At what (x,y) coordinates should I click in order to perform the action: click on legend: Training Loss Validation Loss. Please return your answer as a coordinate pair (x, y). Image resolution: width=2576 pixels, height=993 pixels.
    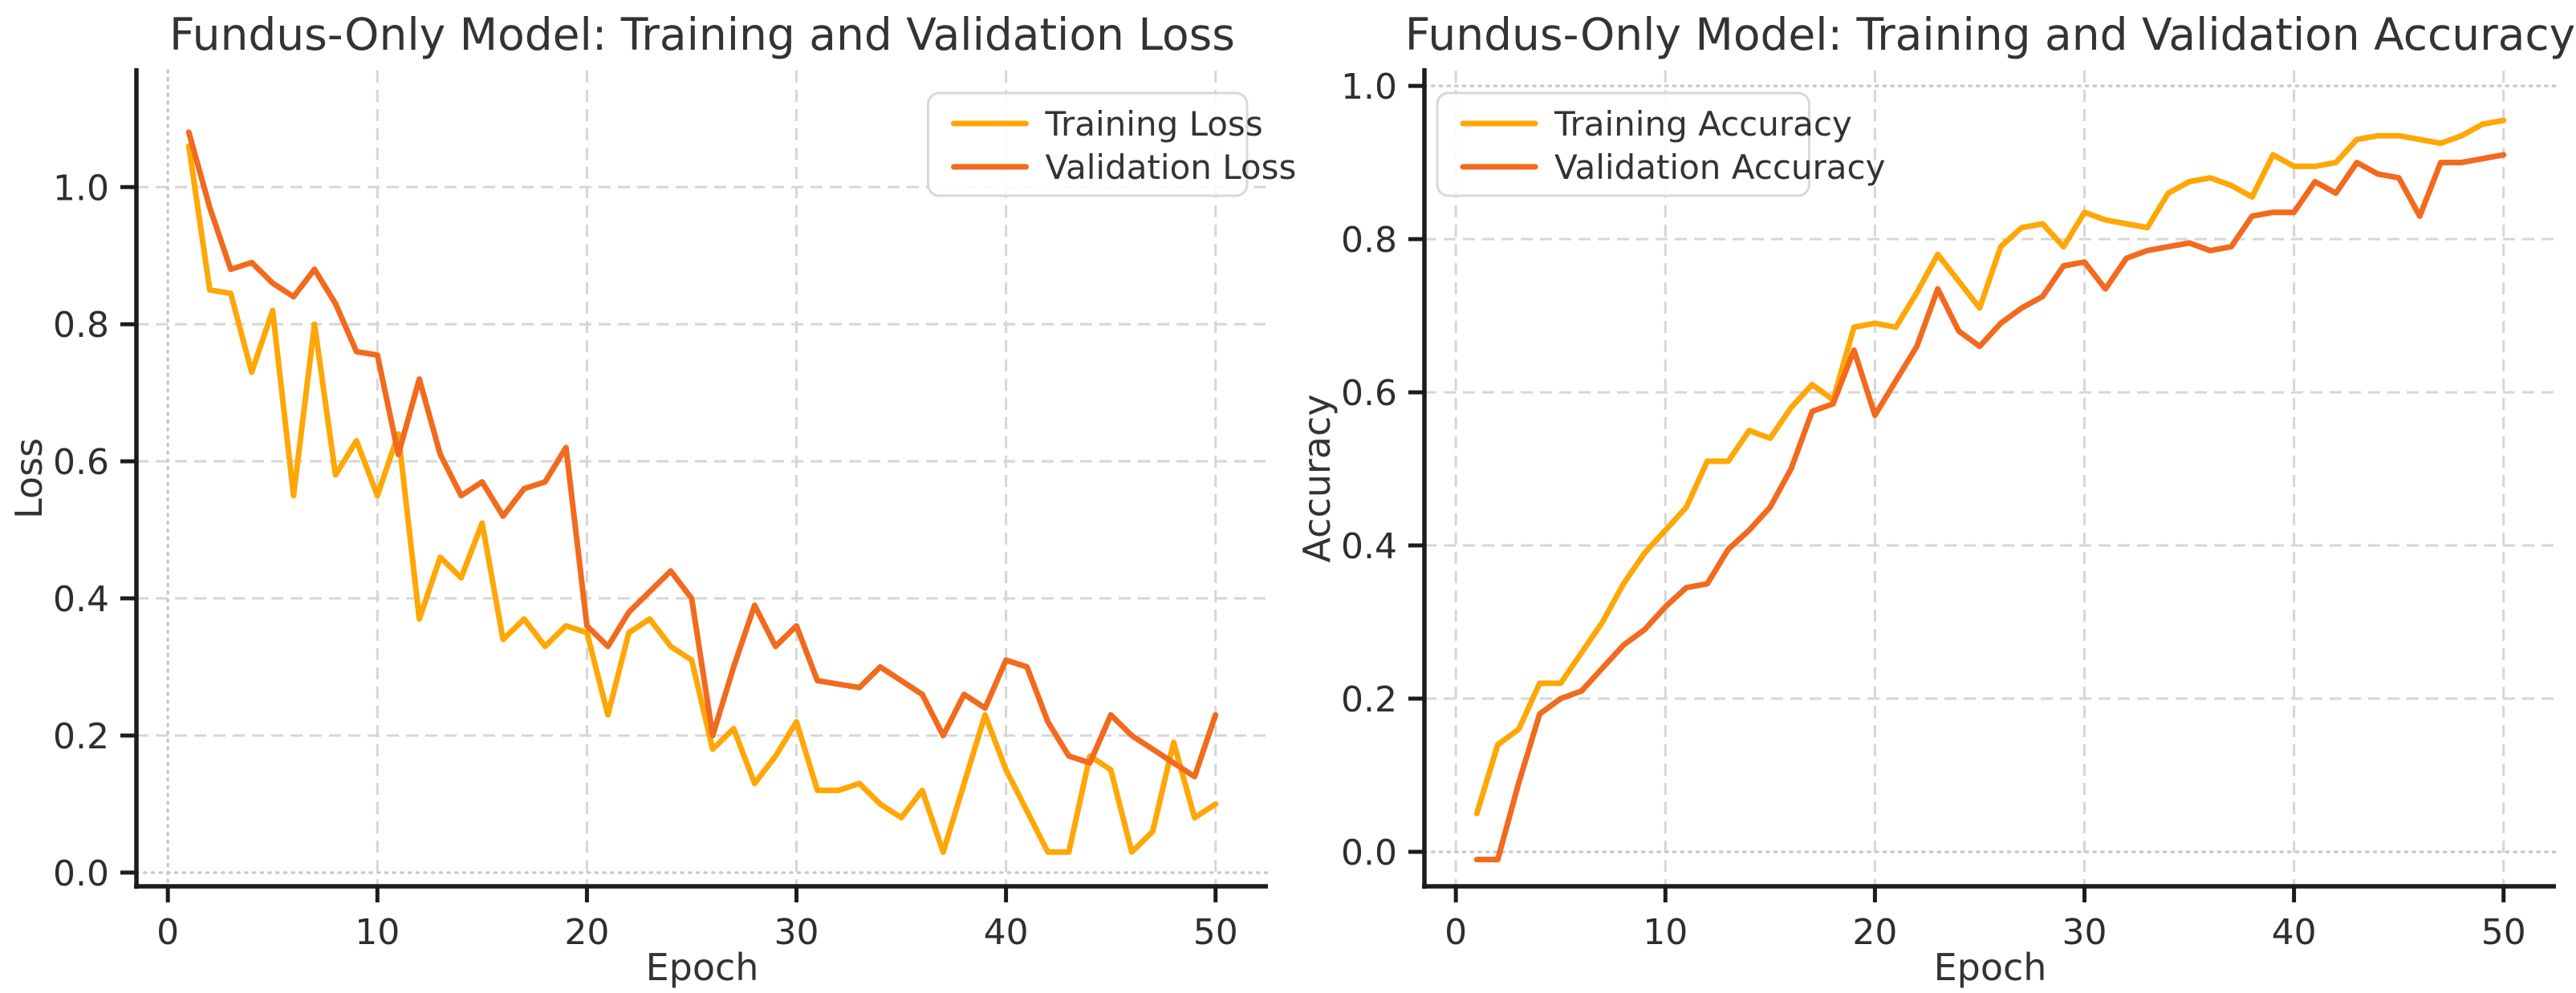
    Looking at the image, I should click on (1112, 144).